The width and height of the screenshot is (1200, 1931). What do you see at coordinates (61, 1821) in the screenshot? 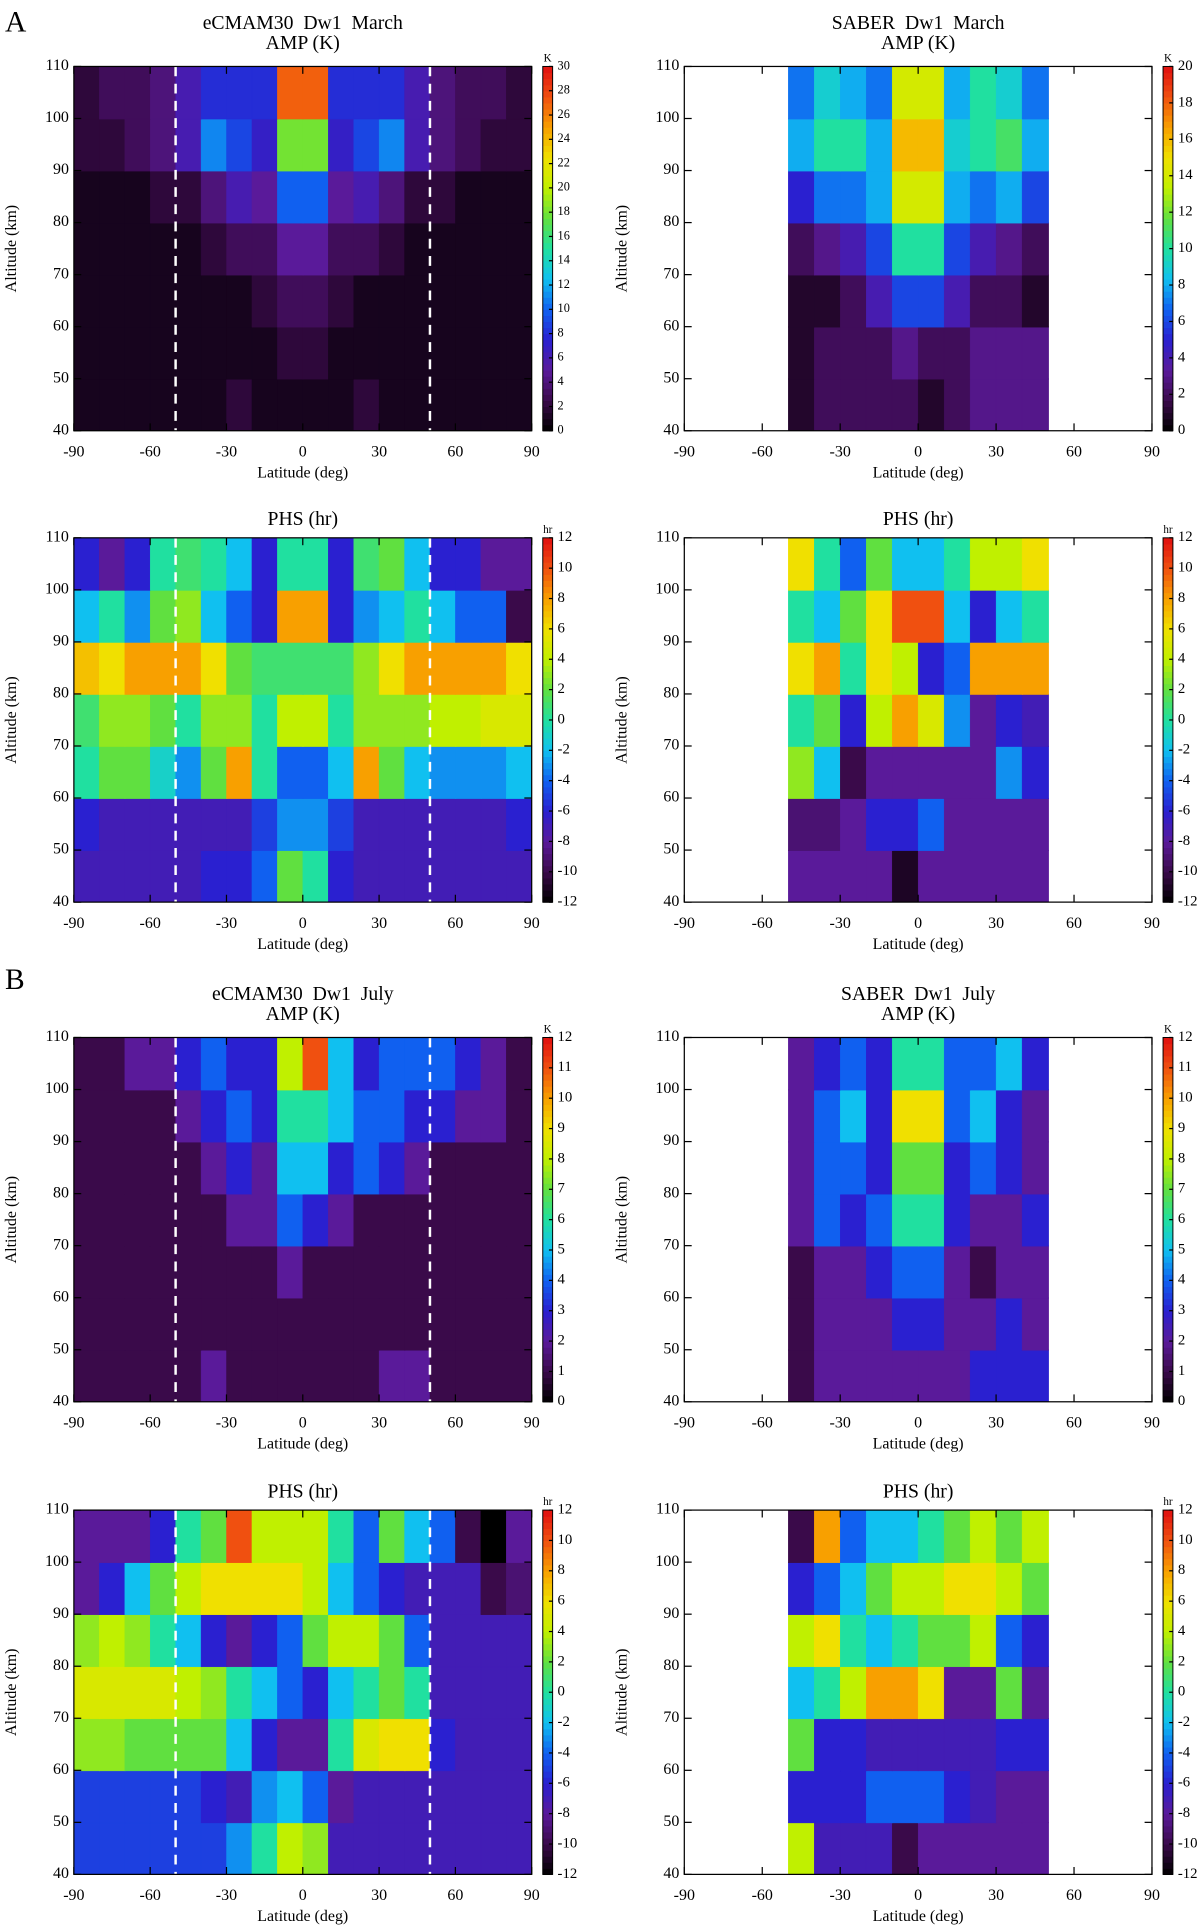
I see `y-tick-label: 50` at bounding box center [61, 1821].